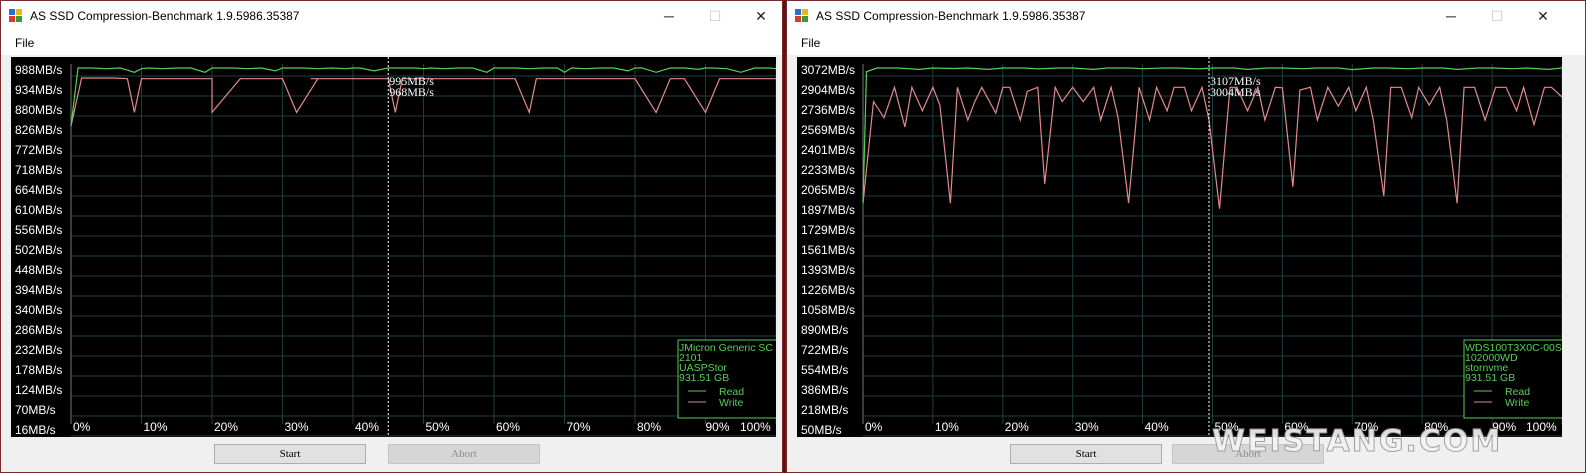 Image resolution: width=1586 pixels, height=473 pixels. Describe the element at coordinates (38, 330) in the screenshot. I see `y-tick-label: 286MB/s` at that location.